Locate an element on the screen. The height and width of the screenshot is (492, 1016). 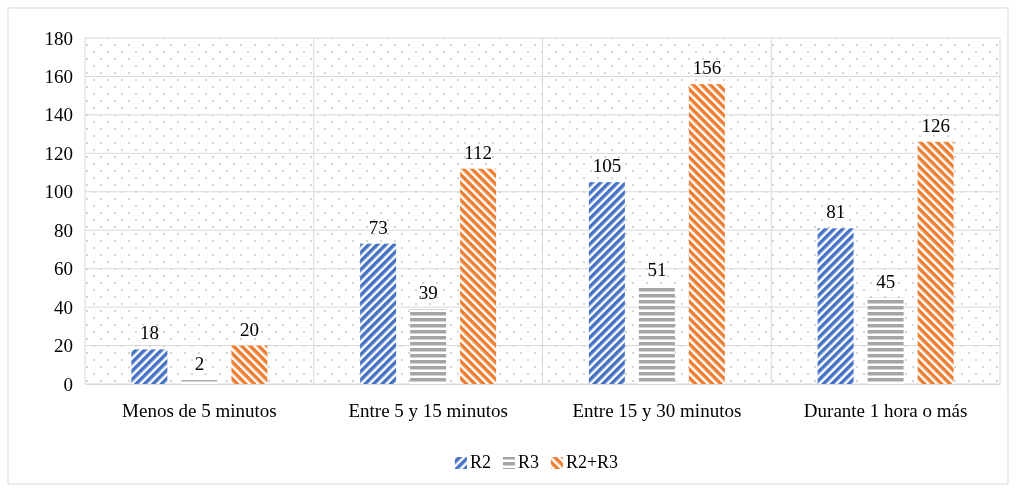
data-label: 126 is located at coordinates (935, 125).